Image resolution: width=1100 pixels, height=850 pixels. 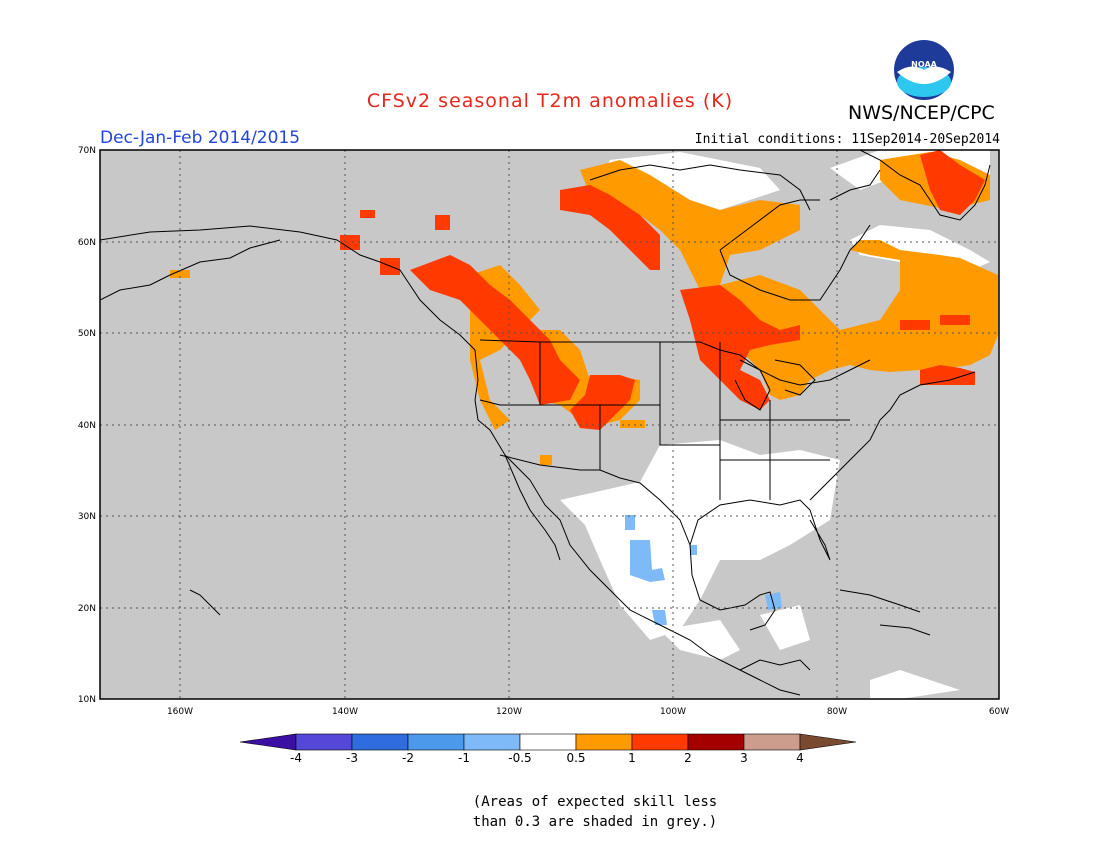 I want to click on colorbar: -4 -3 -2 -1 -0.5 0.5 1 2 3 4, so click(x=548, y=749).